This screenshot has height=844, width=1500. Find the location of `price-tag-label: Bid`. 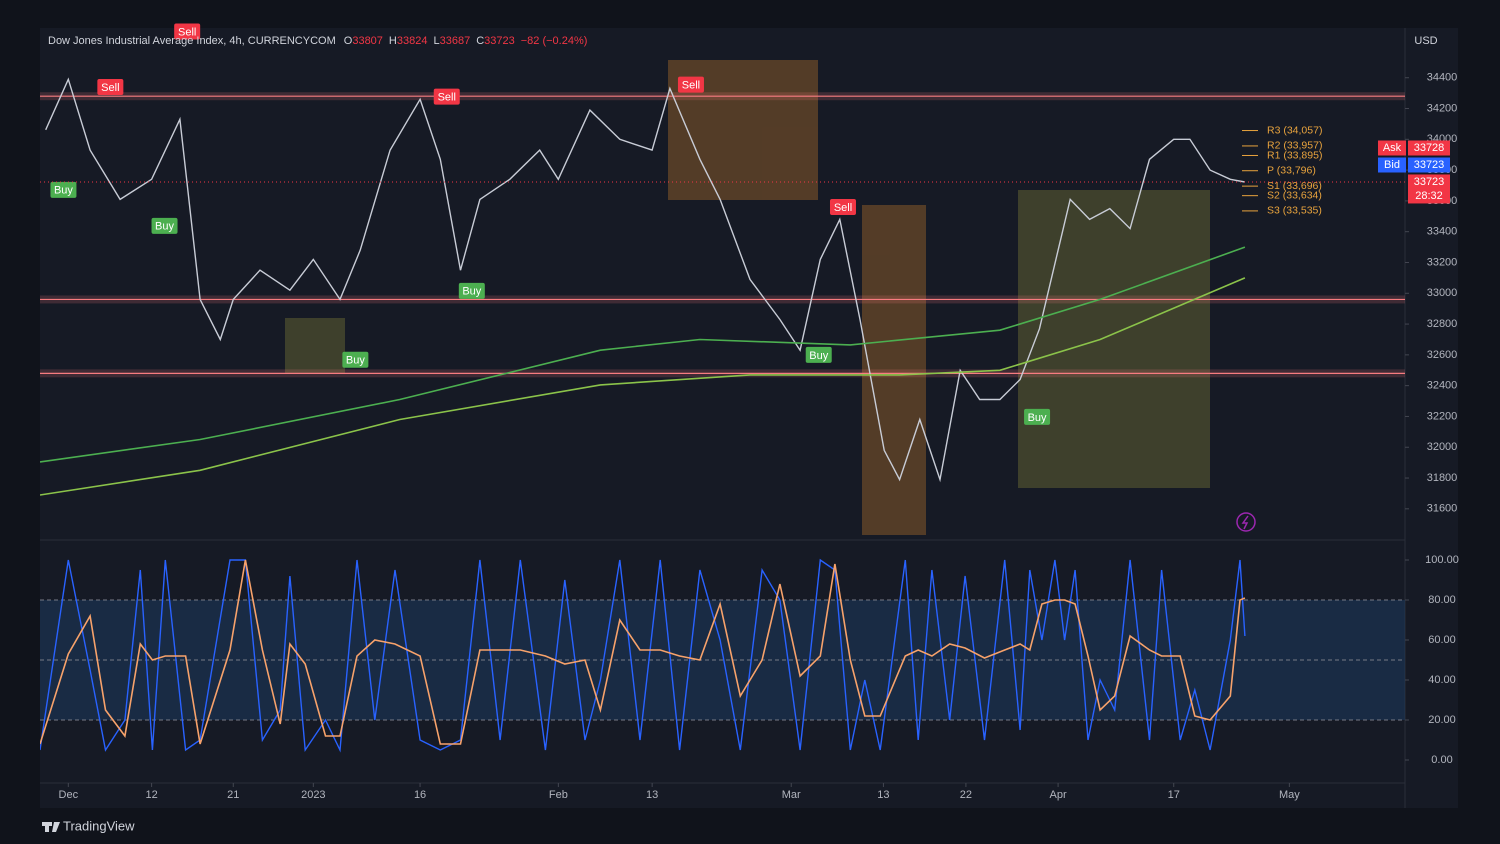

price-tag-label: Bid is located at coordinates (1392, 165).